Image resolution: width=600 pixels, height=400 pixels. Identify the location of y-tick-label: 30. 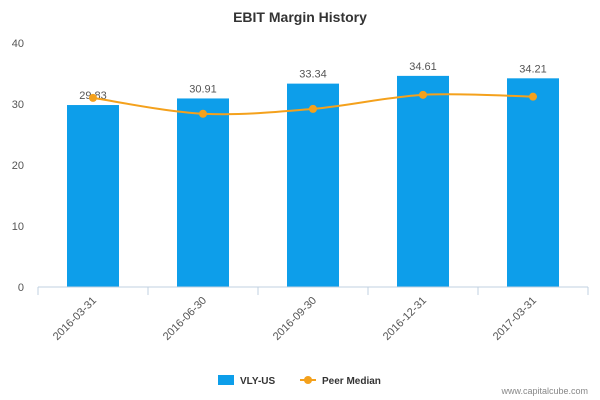
(18, 105).